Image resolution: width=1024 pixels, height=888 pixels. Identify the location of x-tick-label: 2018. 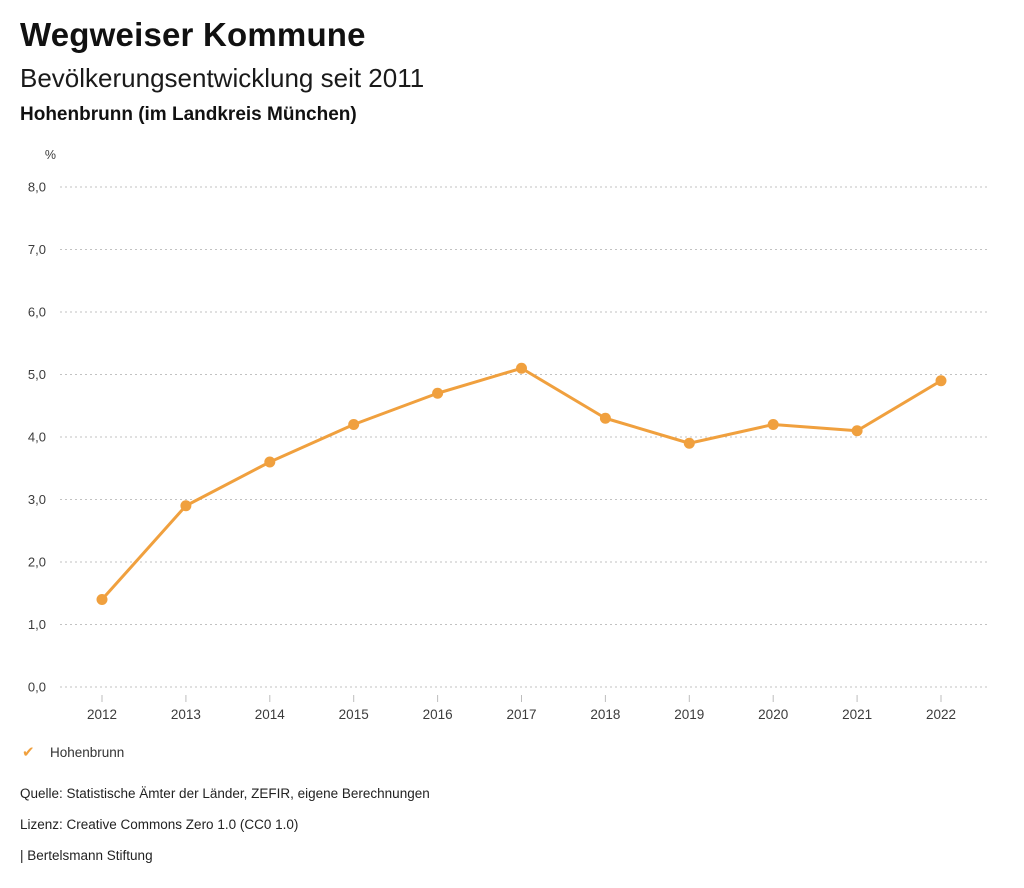
(605, 714).